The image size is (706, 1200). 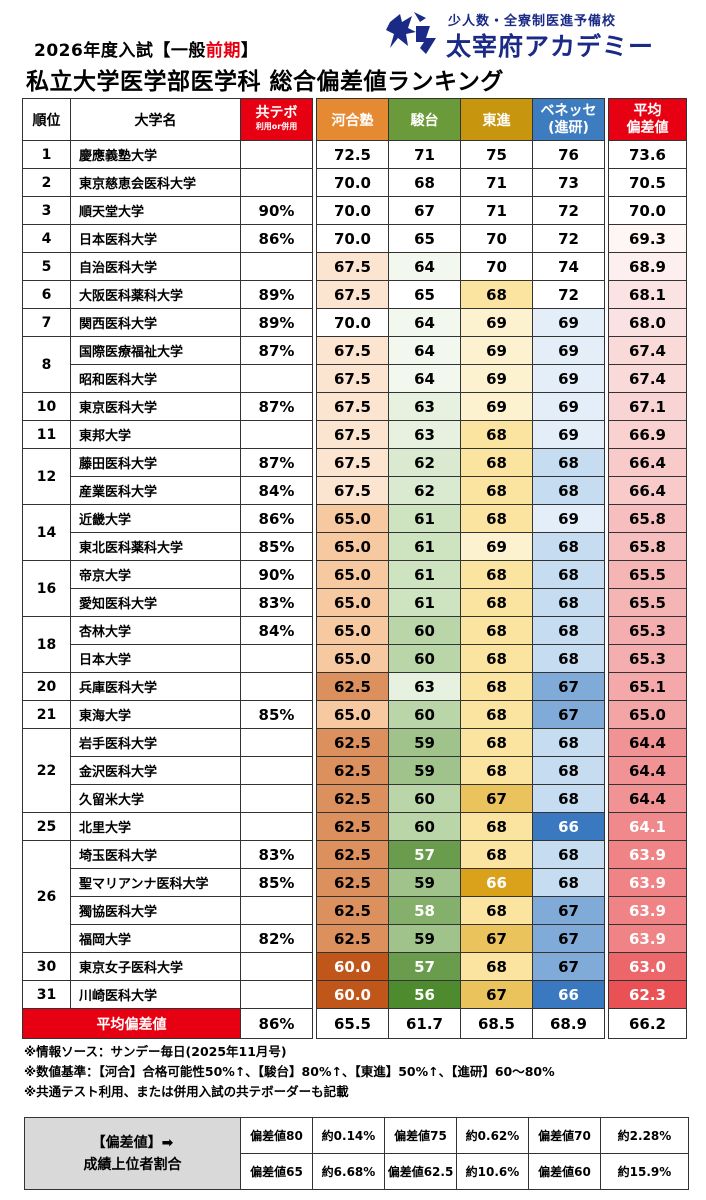 I want to click on table-row: 22 岩手医科大学 62.5 59 68 68 64.4, so click(x=354, y=770).